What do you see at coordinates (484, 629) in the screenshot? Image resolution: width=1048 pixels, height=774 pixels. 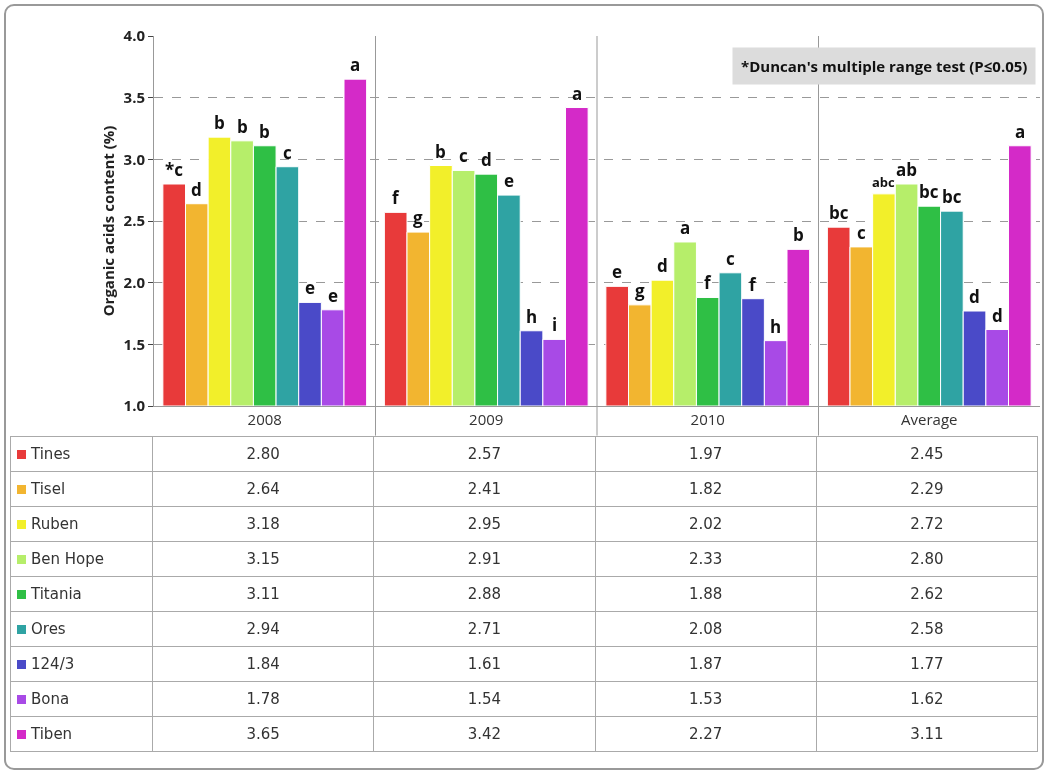 I see `data-label: 2.71` at bounding box center [484, 629].